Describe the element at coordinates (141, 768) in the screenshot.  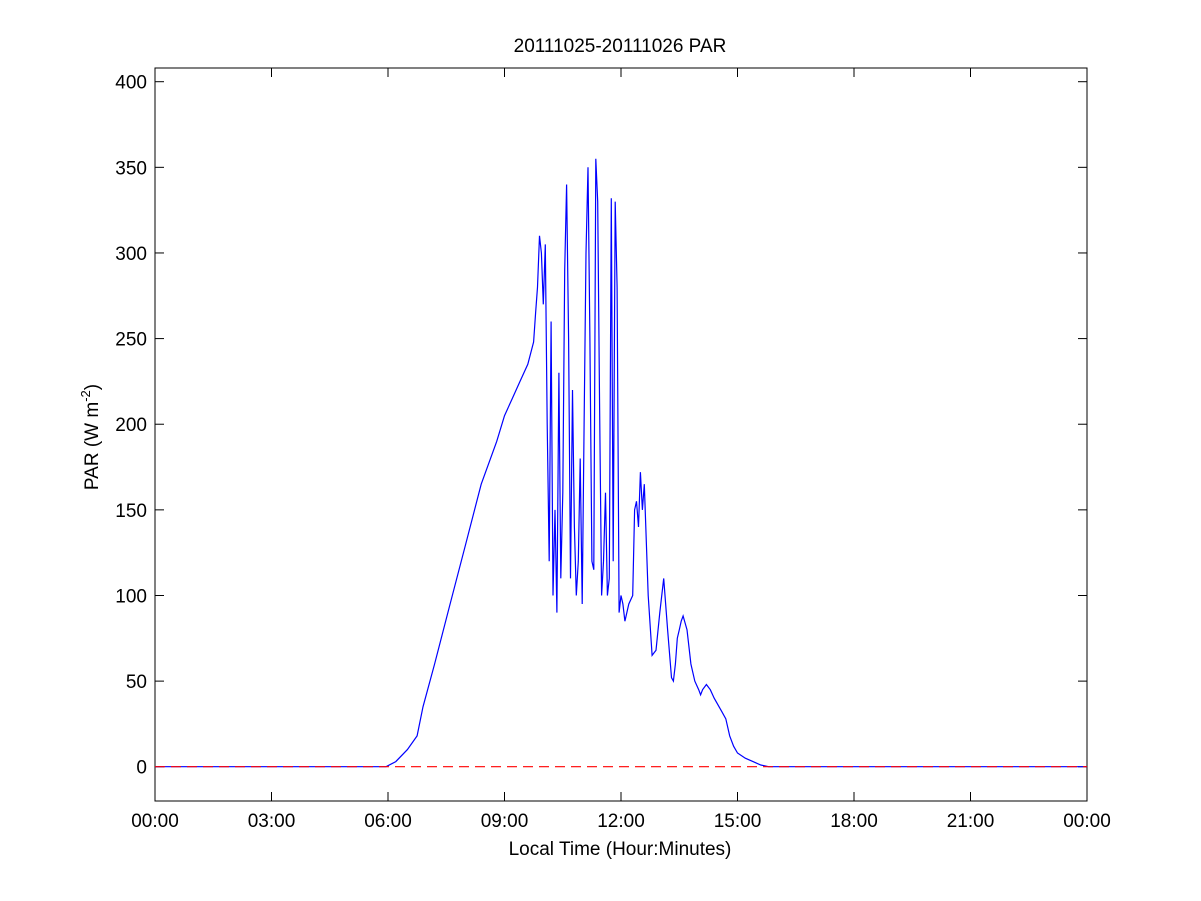
I see `y-tick-label: 0` at that location.